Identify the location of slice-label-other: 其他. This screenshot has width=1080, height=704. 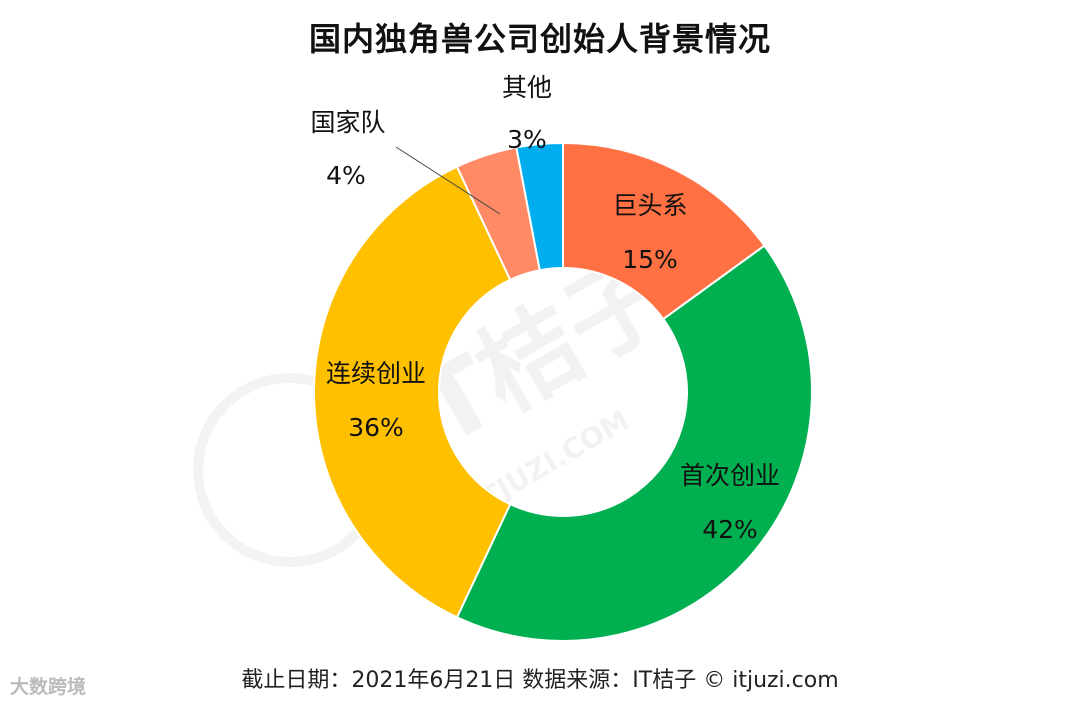
(527, 87).